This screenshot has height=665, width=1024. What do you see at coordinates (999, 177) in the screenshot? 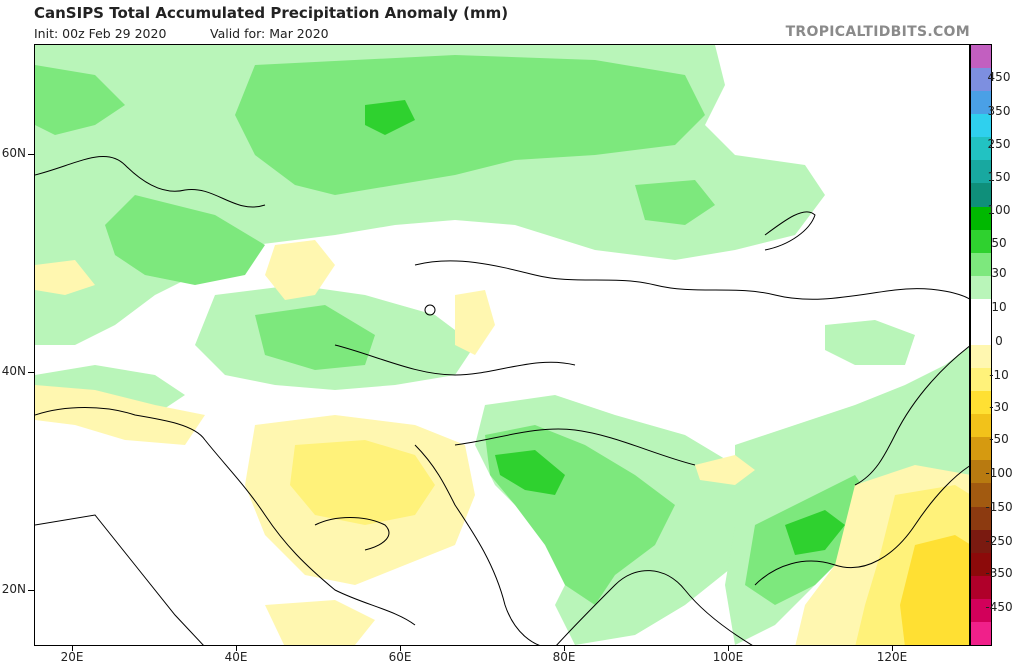
I see `color-scale-label: 150` at bounding box center [999, 177].